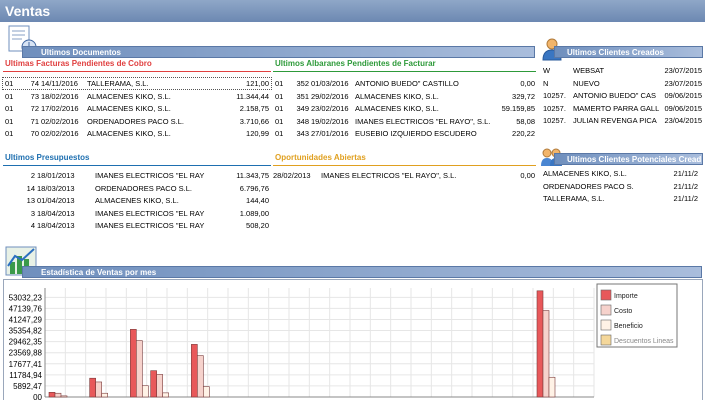 Image resolution: width=705 pixels, height=401 pixels. Describe the element at coordinates (416, 133) in the screenshot. I see `cell-cliente: EUSEBIO IZQUIERDO ESCUDERO` at that location.